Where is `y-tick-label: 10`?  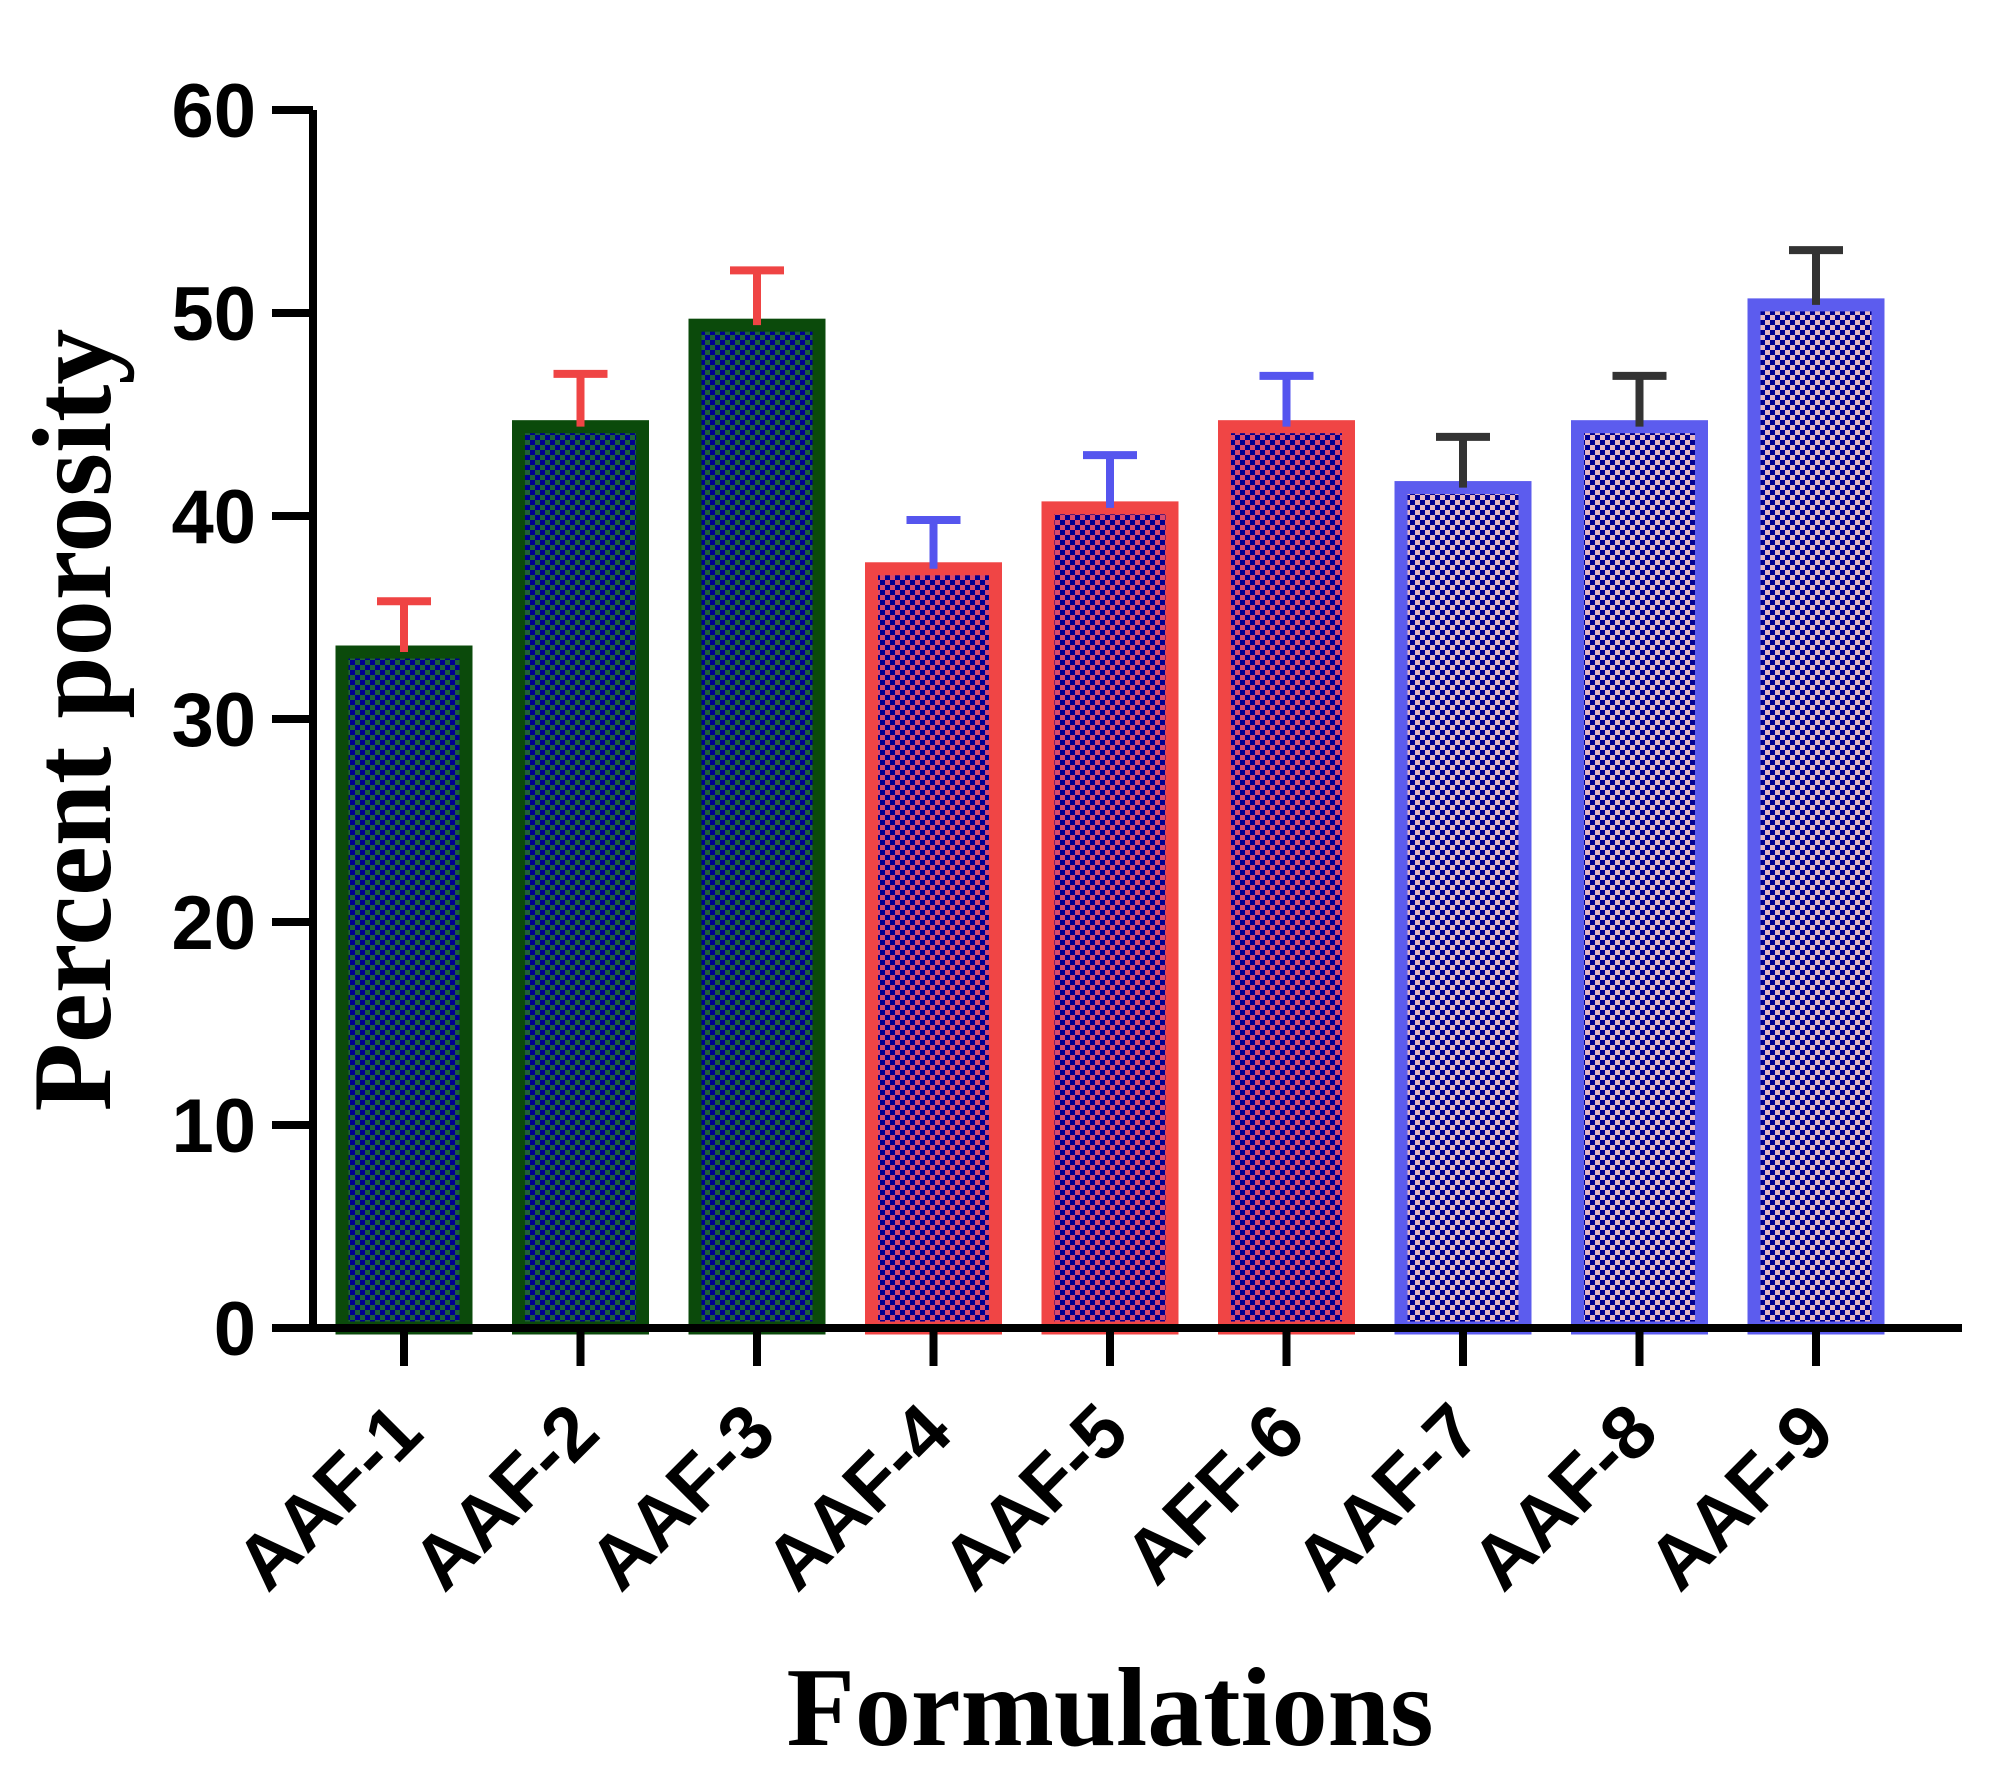 y-tick-label: 10 is located at coordinates (213, 1126).